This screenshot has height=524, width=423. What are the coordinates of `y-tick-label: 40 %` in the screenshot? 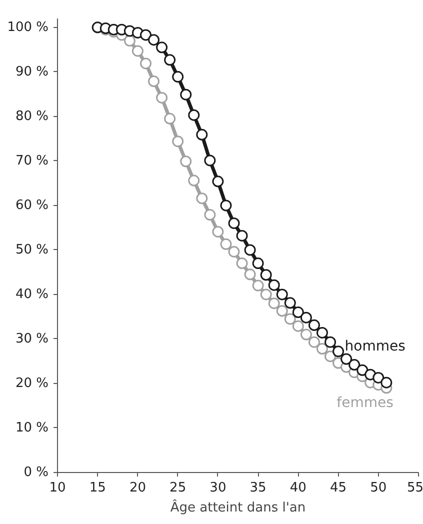 It's located at (32, 294).